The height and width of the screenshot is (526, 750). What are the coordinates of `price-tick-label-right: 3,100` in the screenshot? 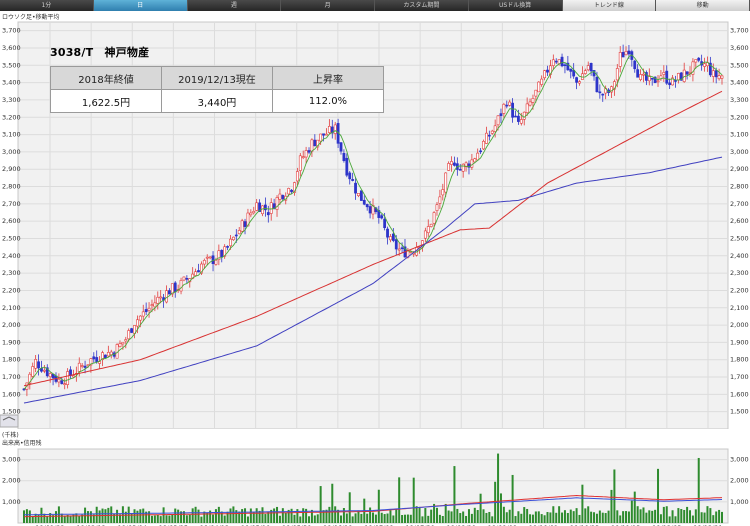 It's located at (739, 135).